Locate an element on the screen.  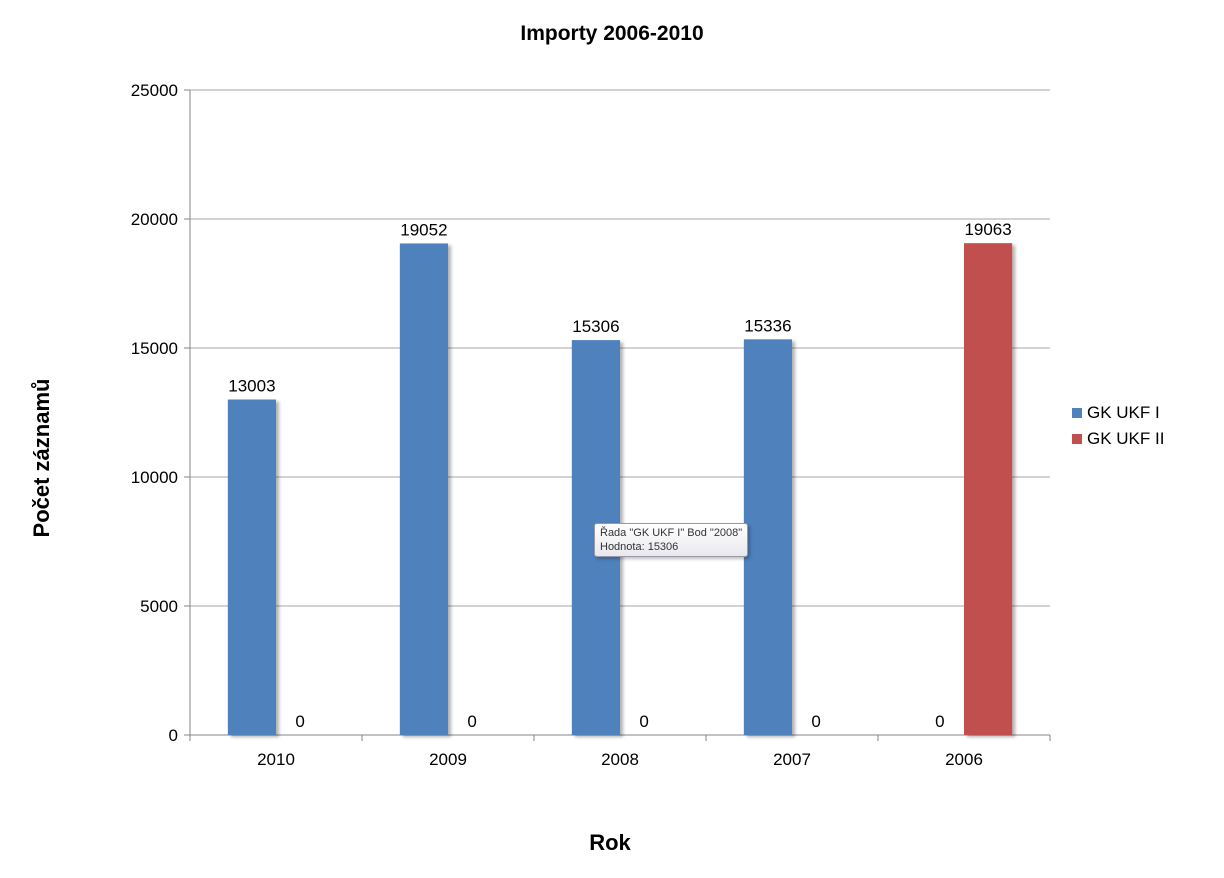
y-tick-label: 10000 is located at coordinates (154, 477).